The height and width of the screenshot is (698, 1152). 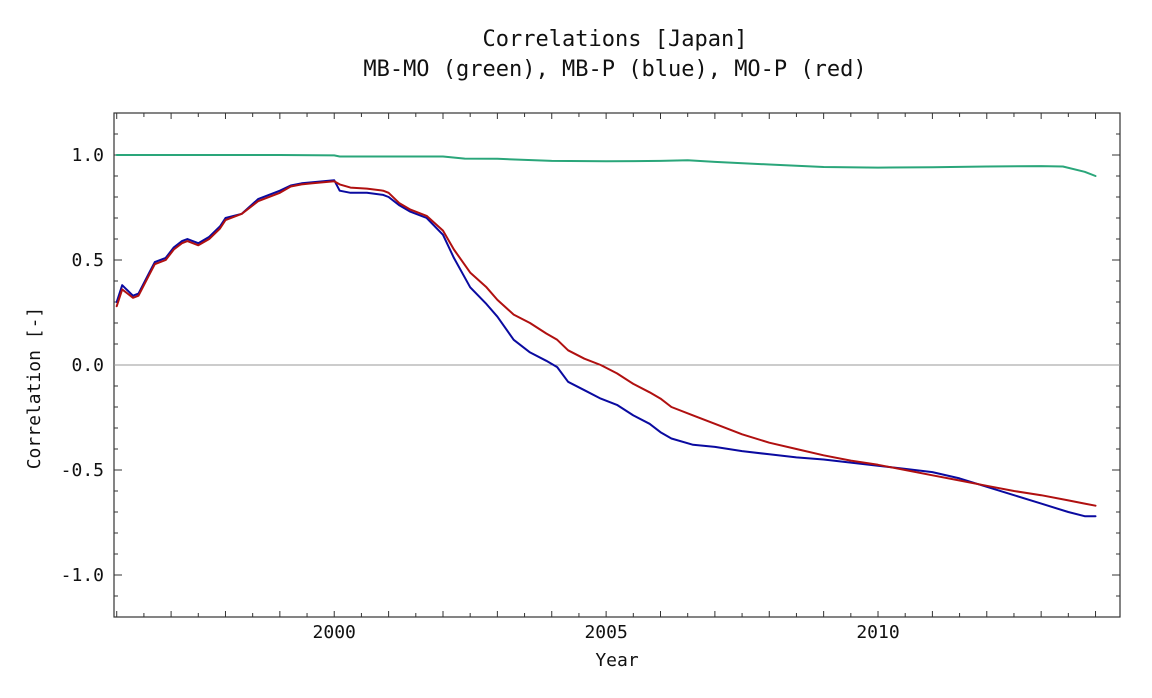 What do you see at coordinates (334, 632) in the screenshot?
I see `x-tick-label: 2000` at bounding box center [334, 632].